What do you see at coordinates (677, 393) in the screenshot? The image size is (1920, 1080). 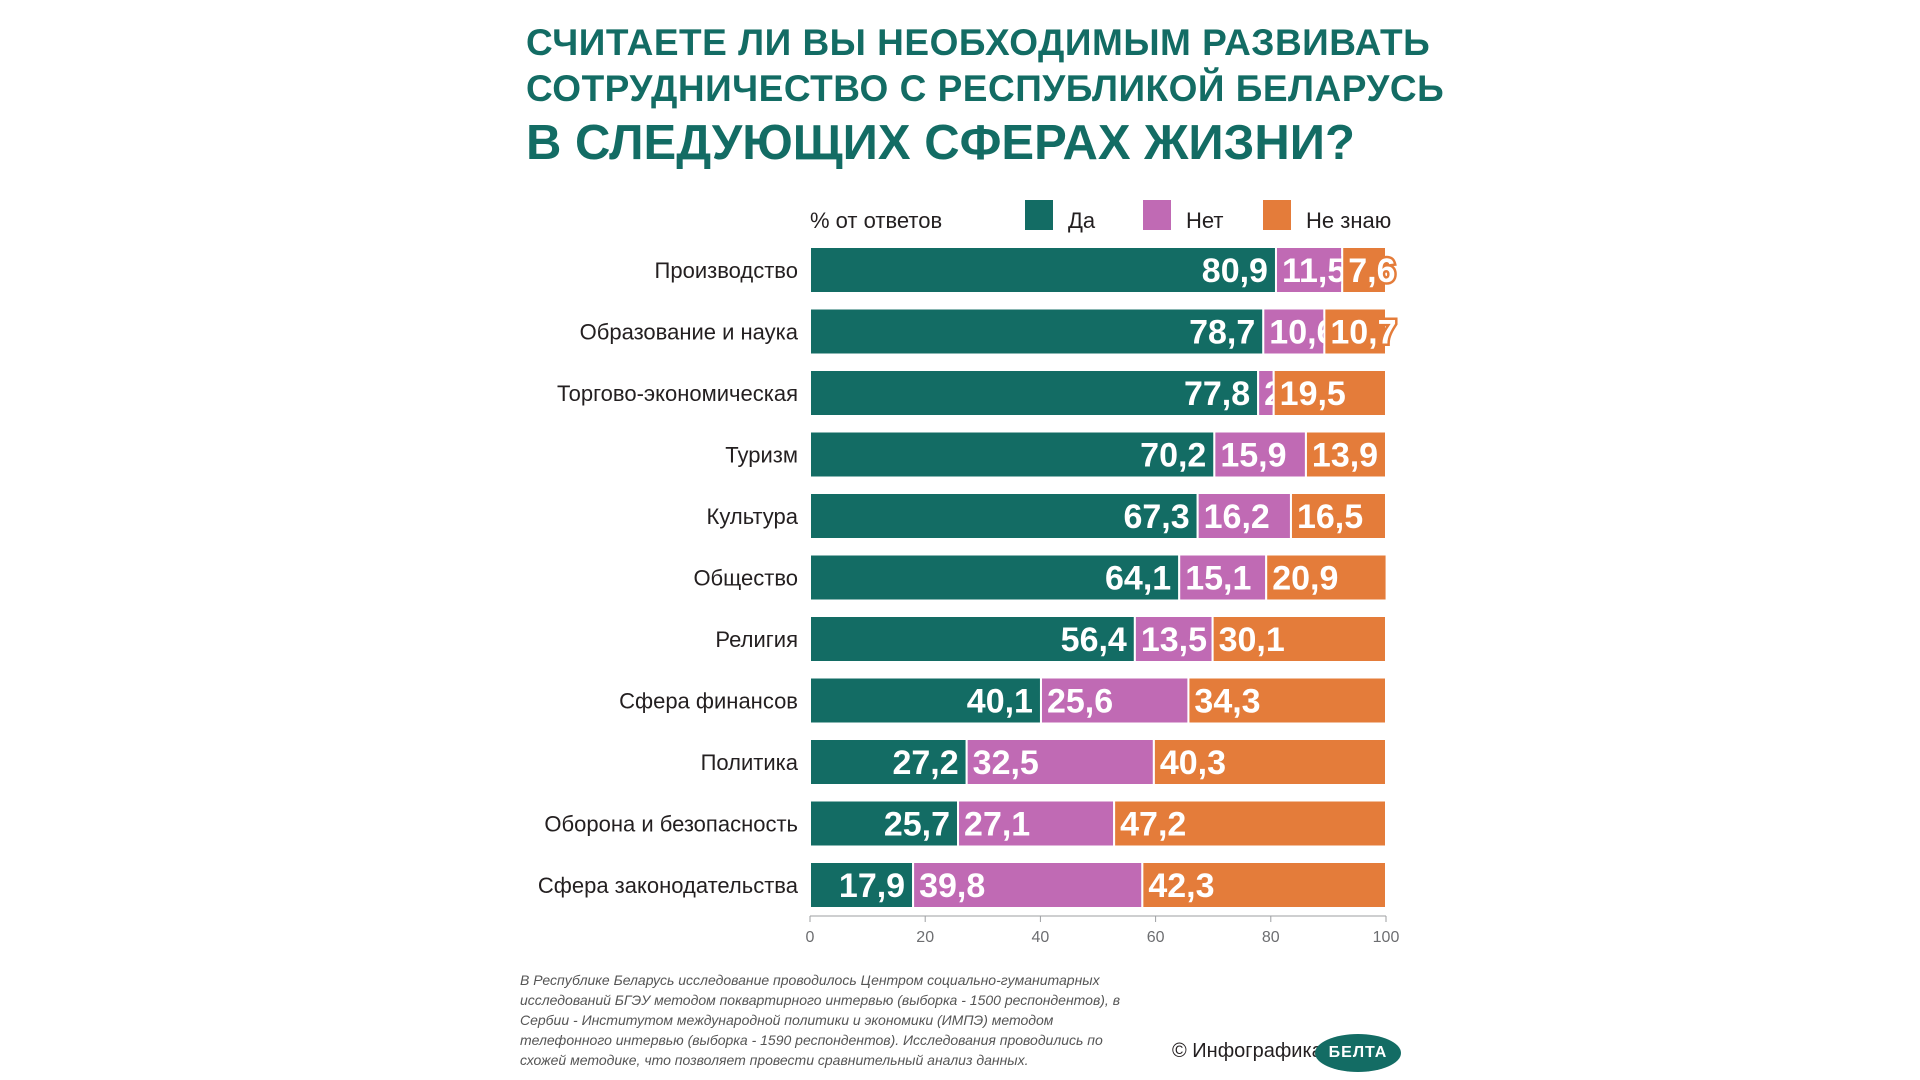 I see `category-label: Торгово-экономическая` at bounding box center [677, 393].